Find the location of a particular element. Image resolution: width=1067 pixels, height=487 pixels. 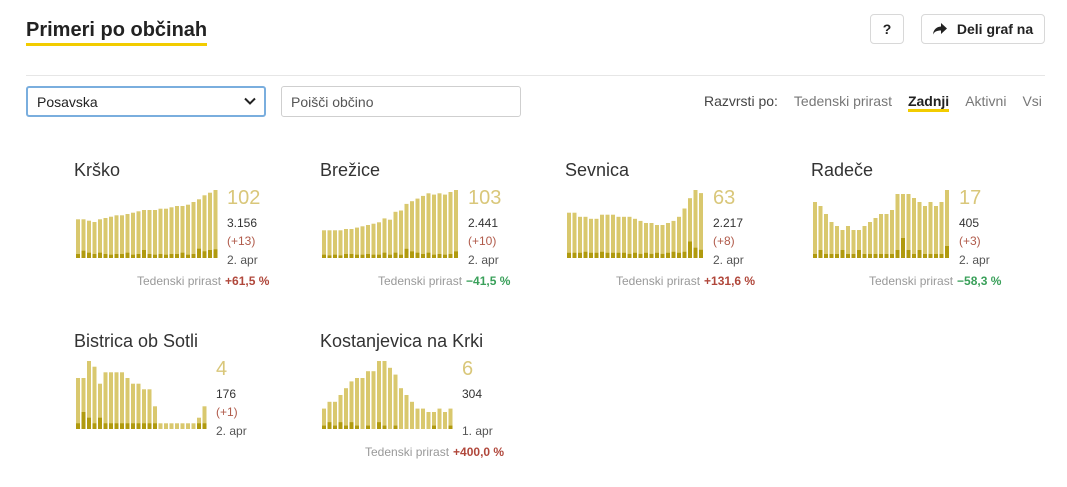

sort-option-active: Aktivni is located at coordinates (986, 101).